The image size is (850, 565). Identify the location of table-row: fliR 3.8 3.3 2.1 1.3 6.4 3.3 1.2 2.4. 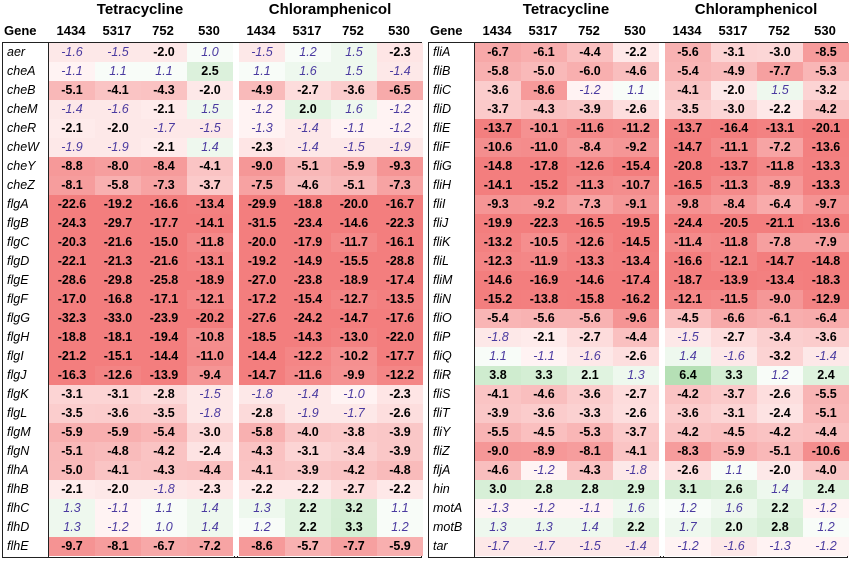
(639, 375).